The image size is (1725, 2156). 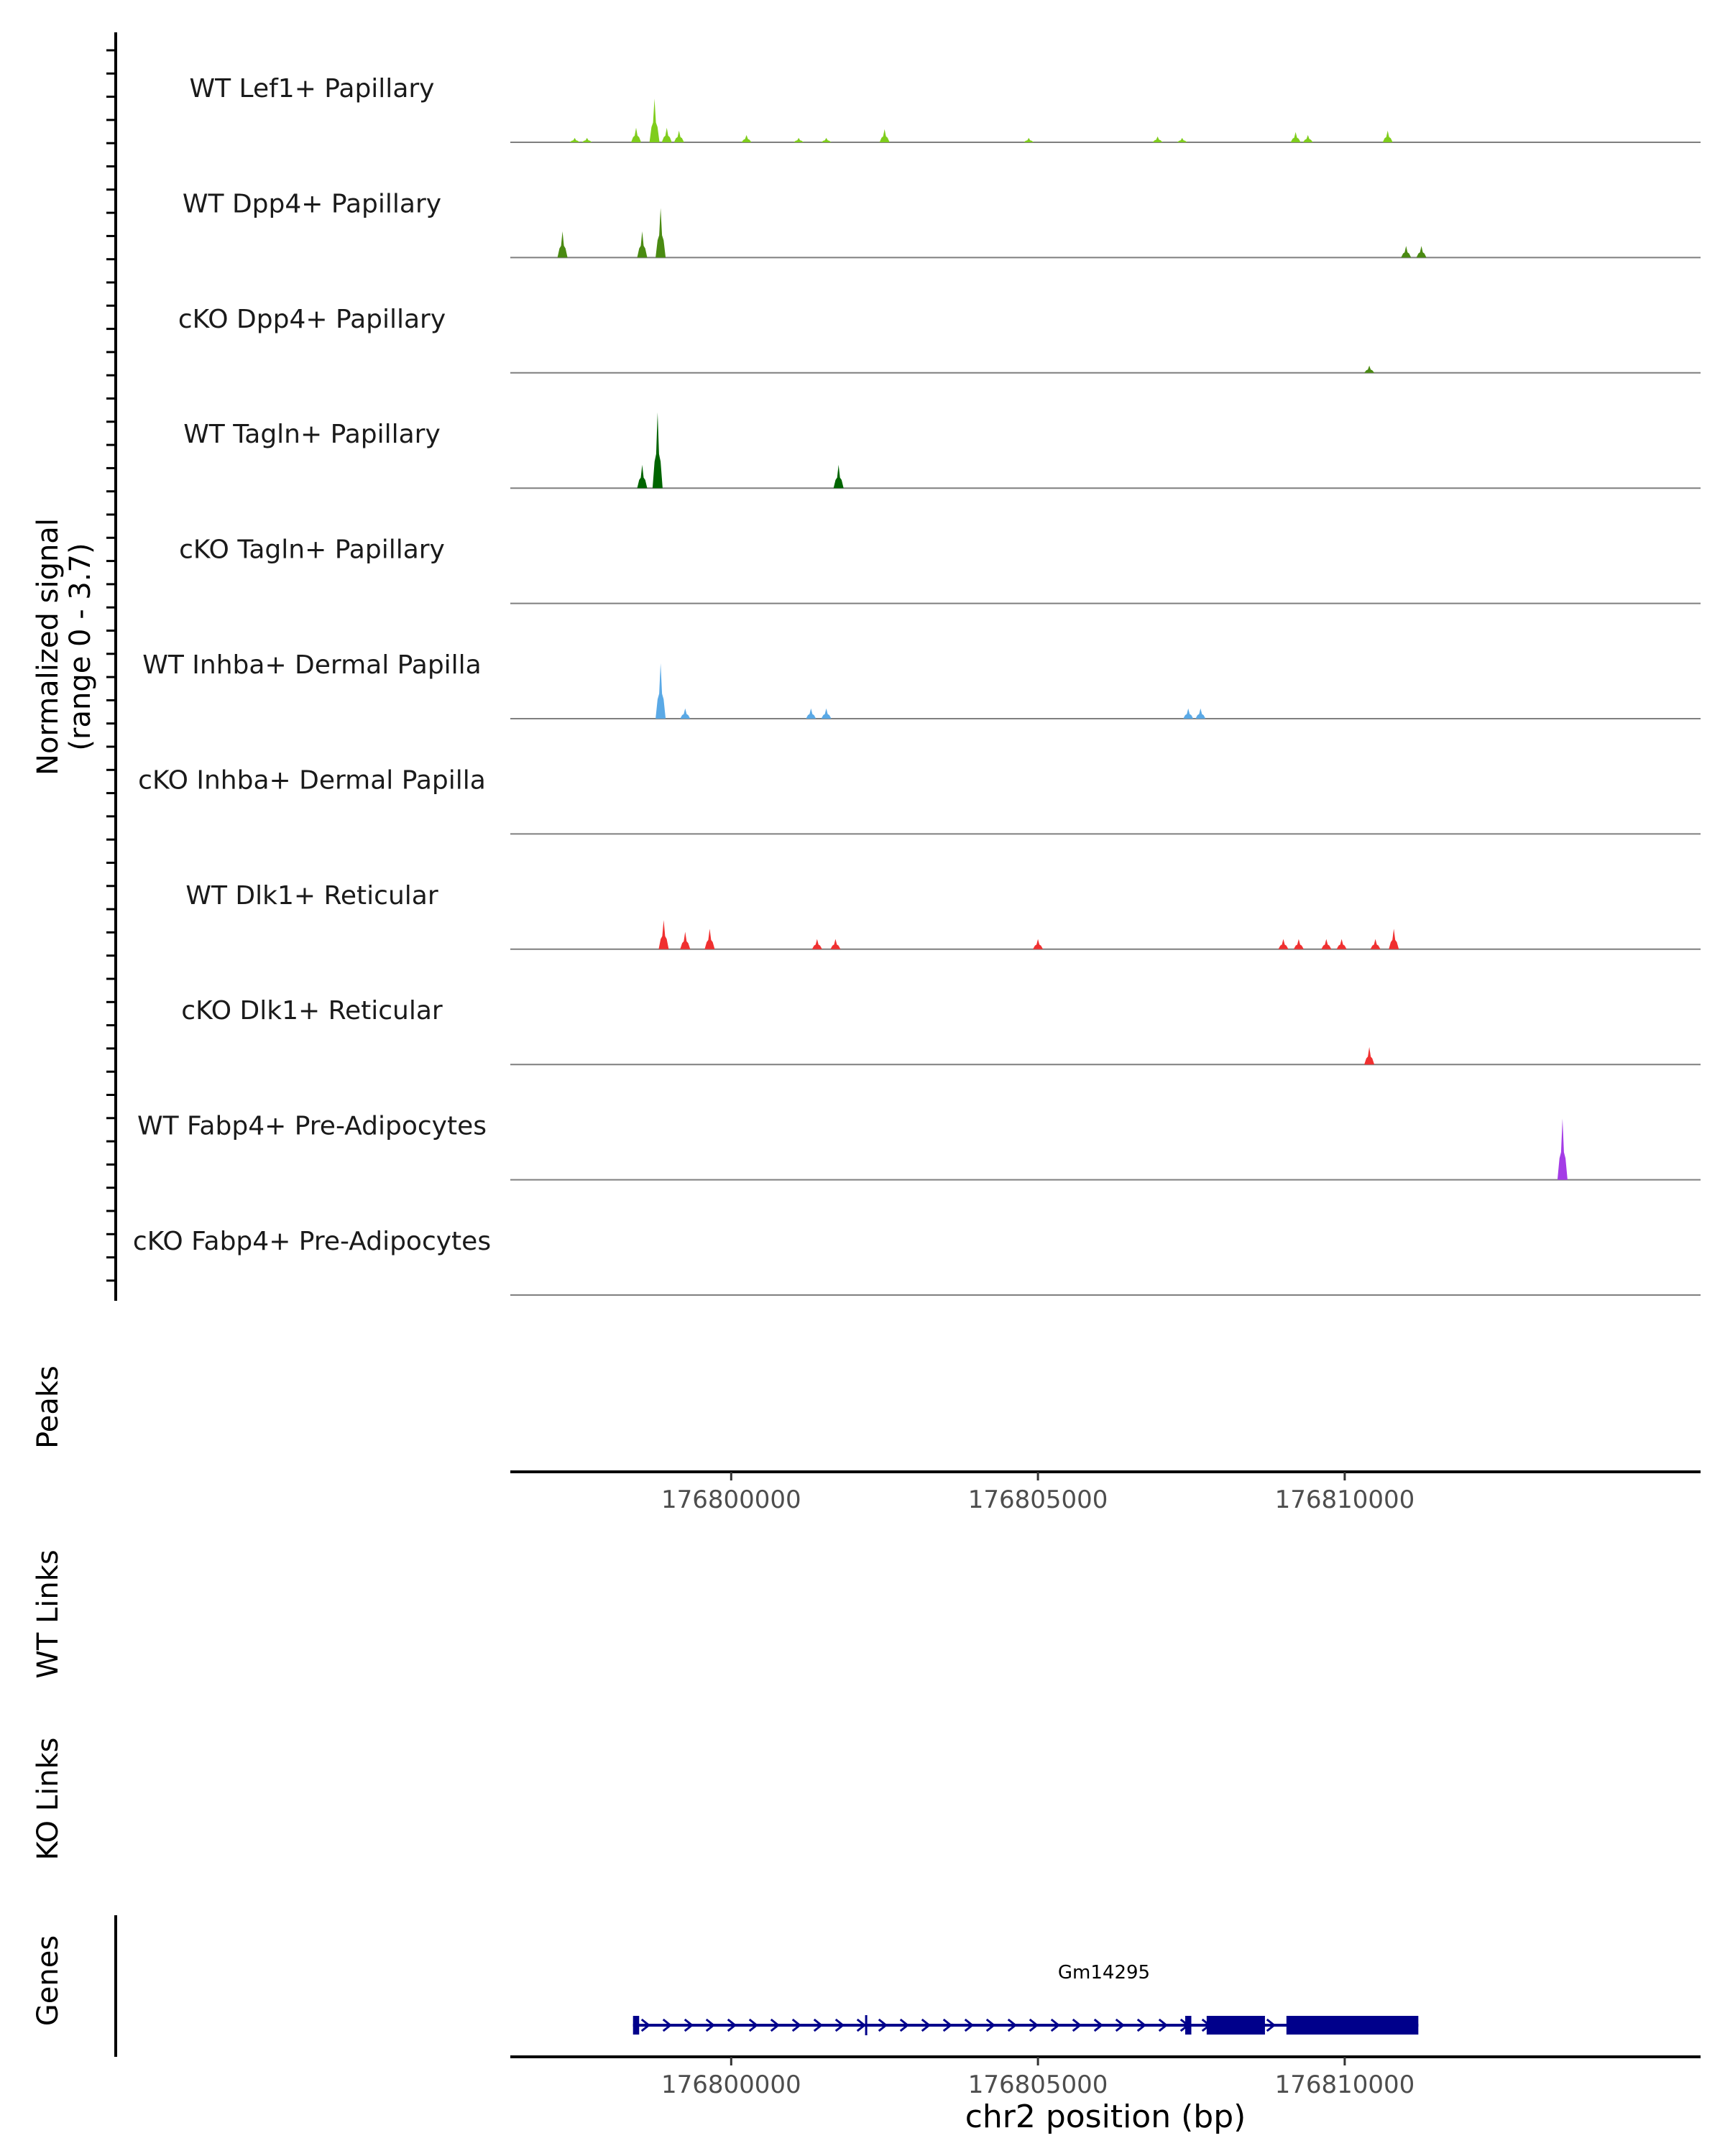 I want to click on track: WT Lef1+ Papillary, so click(x=945, y=108).